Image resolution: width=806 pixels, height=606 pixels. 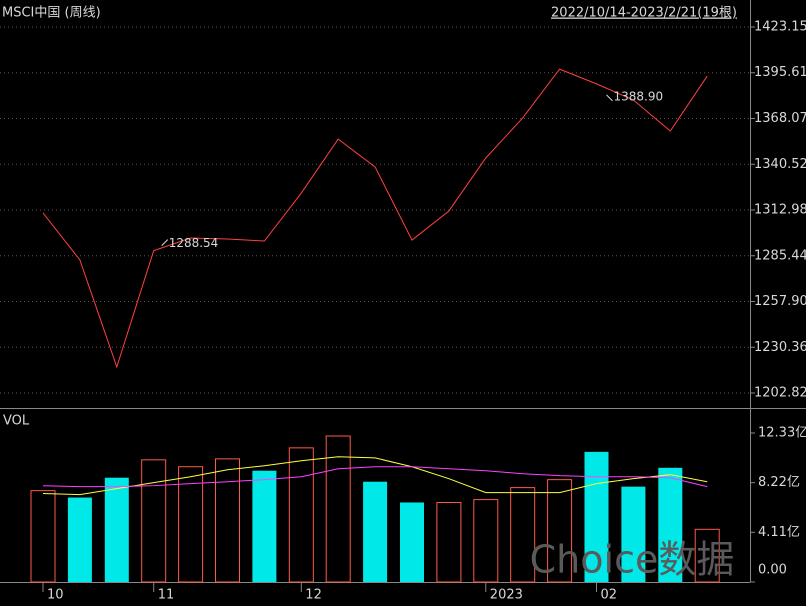 I want to click on y-tick-label: 1340.52, so click(x=780, y=164).